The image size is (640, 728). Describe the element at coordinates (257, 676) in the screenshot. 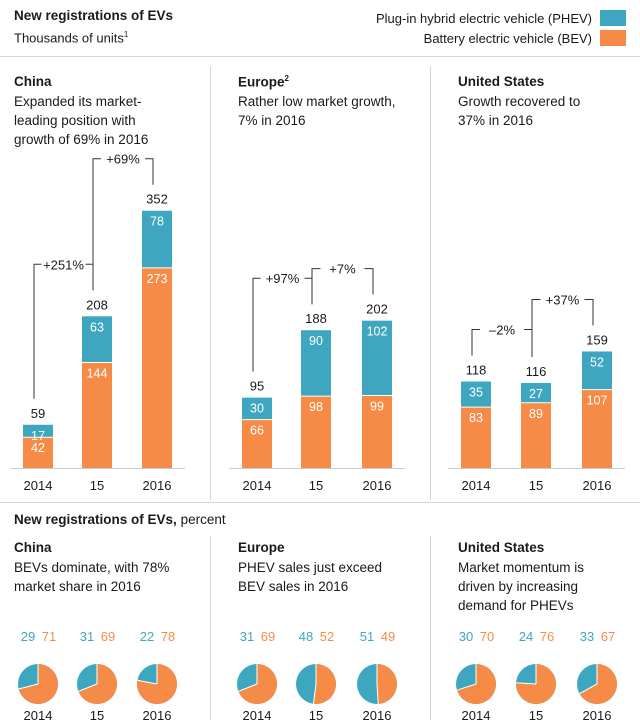

I see `pie-chart: 31 69 2014` at that location.